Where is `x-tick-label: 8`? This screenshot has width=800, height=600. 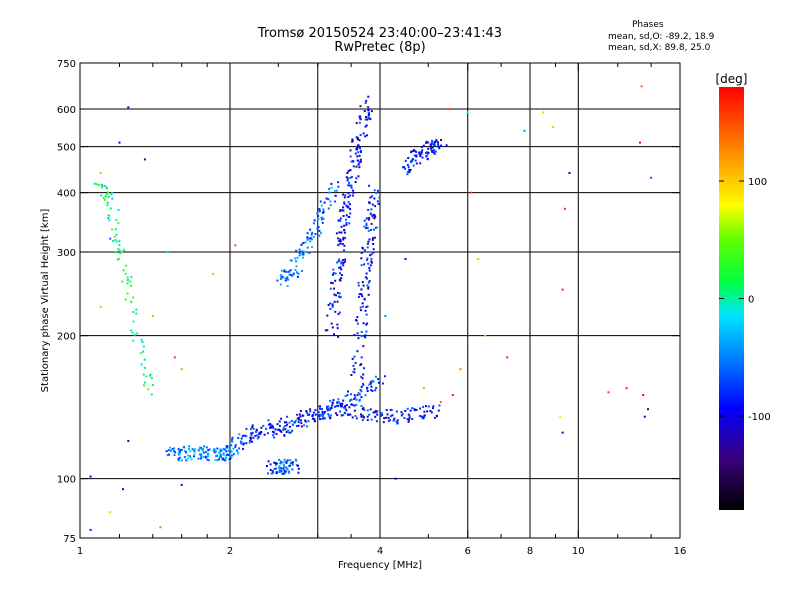
x-tick-label: 8 is located at coordinates (530, 551).